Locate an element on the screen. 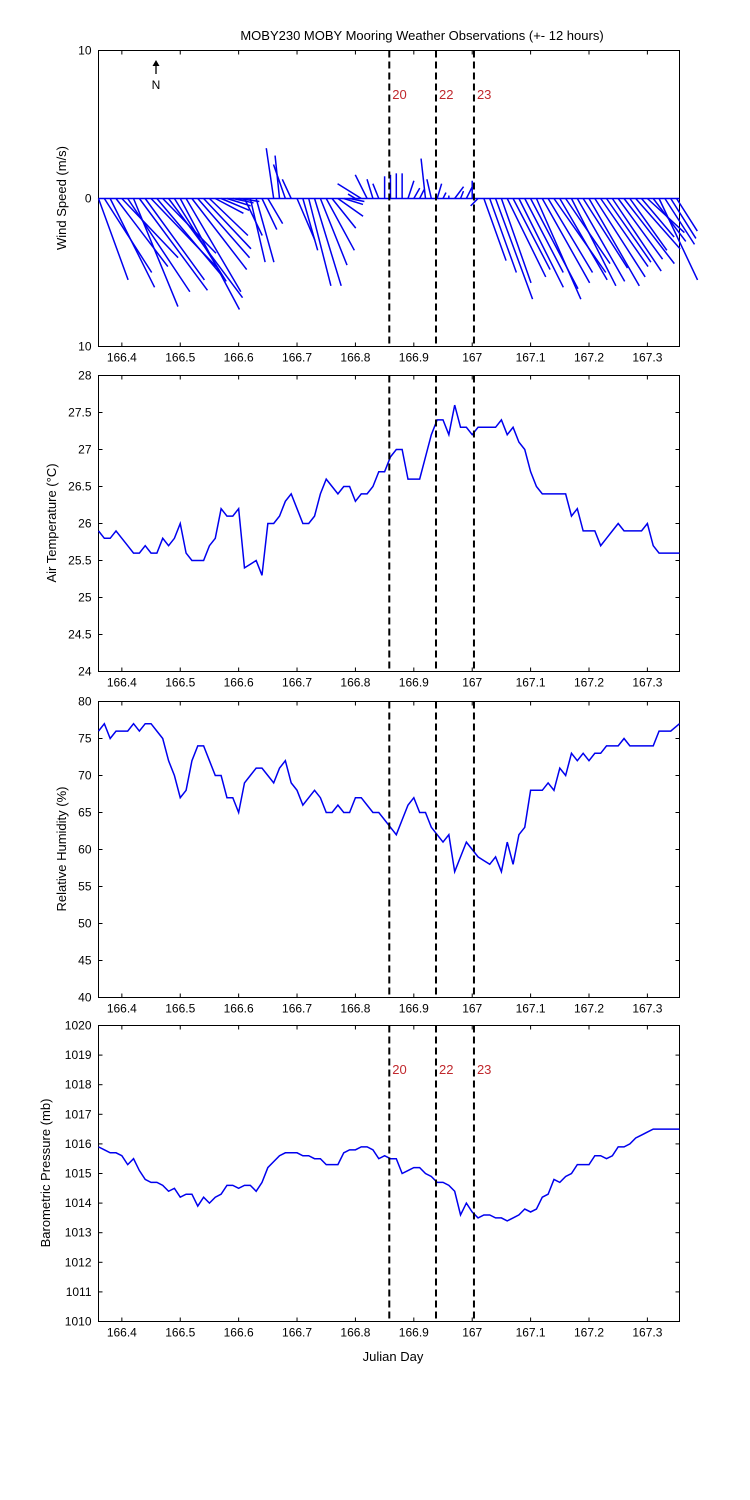 This screenshot has width=750, height=1500. y-tick-label: 1016 is located at coordinates (78, 1144).